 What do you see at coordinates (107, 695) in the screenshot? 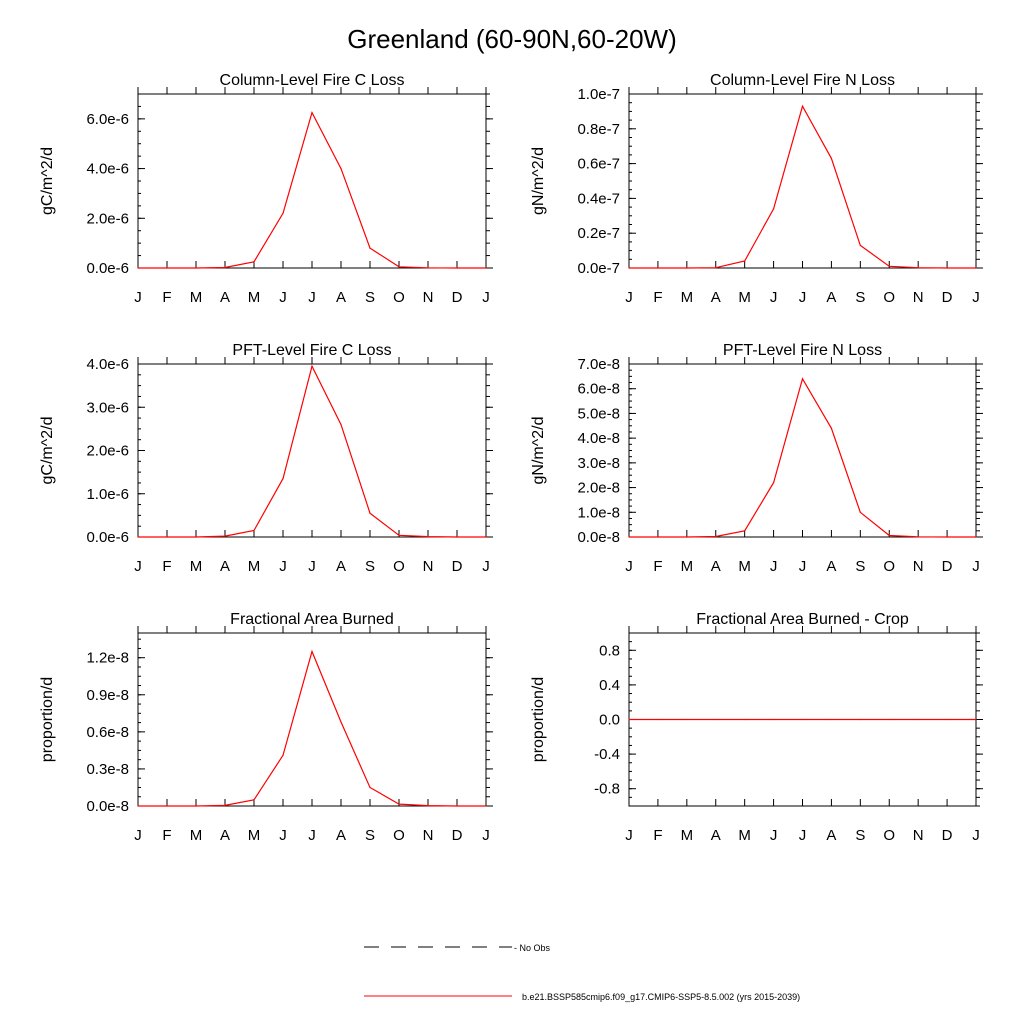
I see `y-tick-label: 0.9e-8` at bounding box center [107, 695].